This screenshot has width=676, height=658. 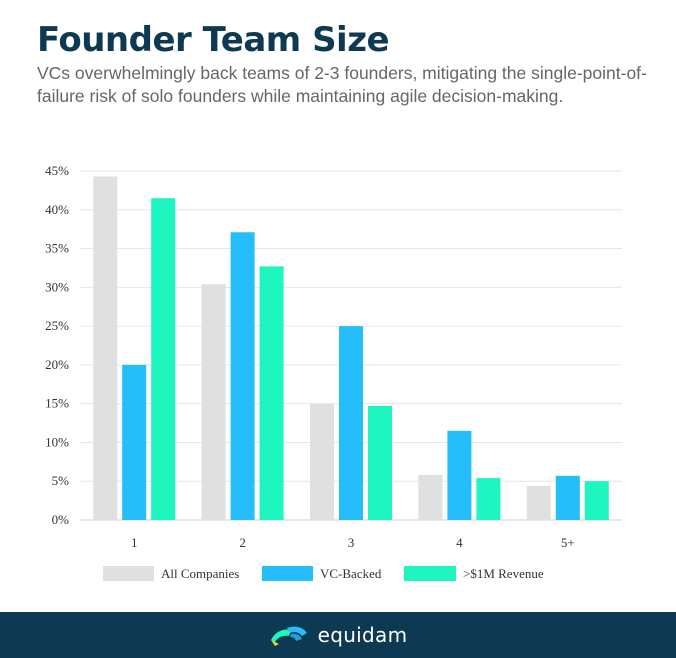 I want to click on legend-label: VC-Backed, so click(x=351, y=573).